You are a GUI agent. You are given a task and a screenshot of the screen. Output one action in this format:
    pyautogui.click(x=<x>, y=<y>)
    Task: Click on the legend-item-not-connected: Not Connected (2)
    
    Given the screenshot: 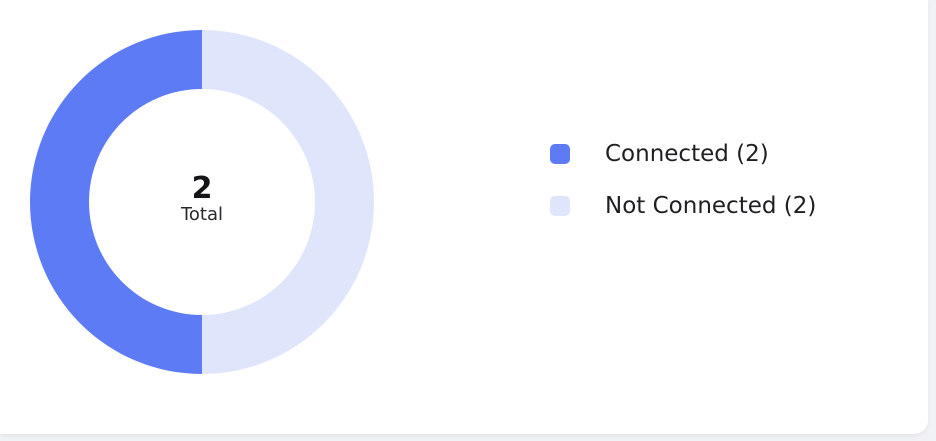 What is the action you would take?
    pyautogui.click(x=683, y=206)
    